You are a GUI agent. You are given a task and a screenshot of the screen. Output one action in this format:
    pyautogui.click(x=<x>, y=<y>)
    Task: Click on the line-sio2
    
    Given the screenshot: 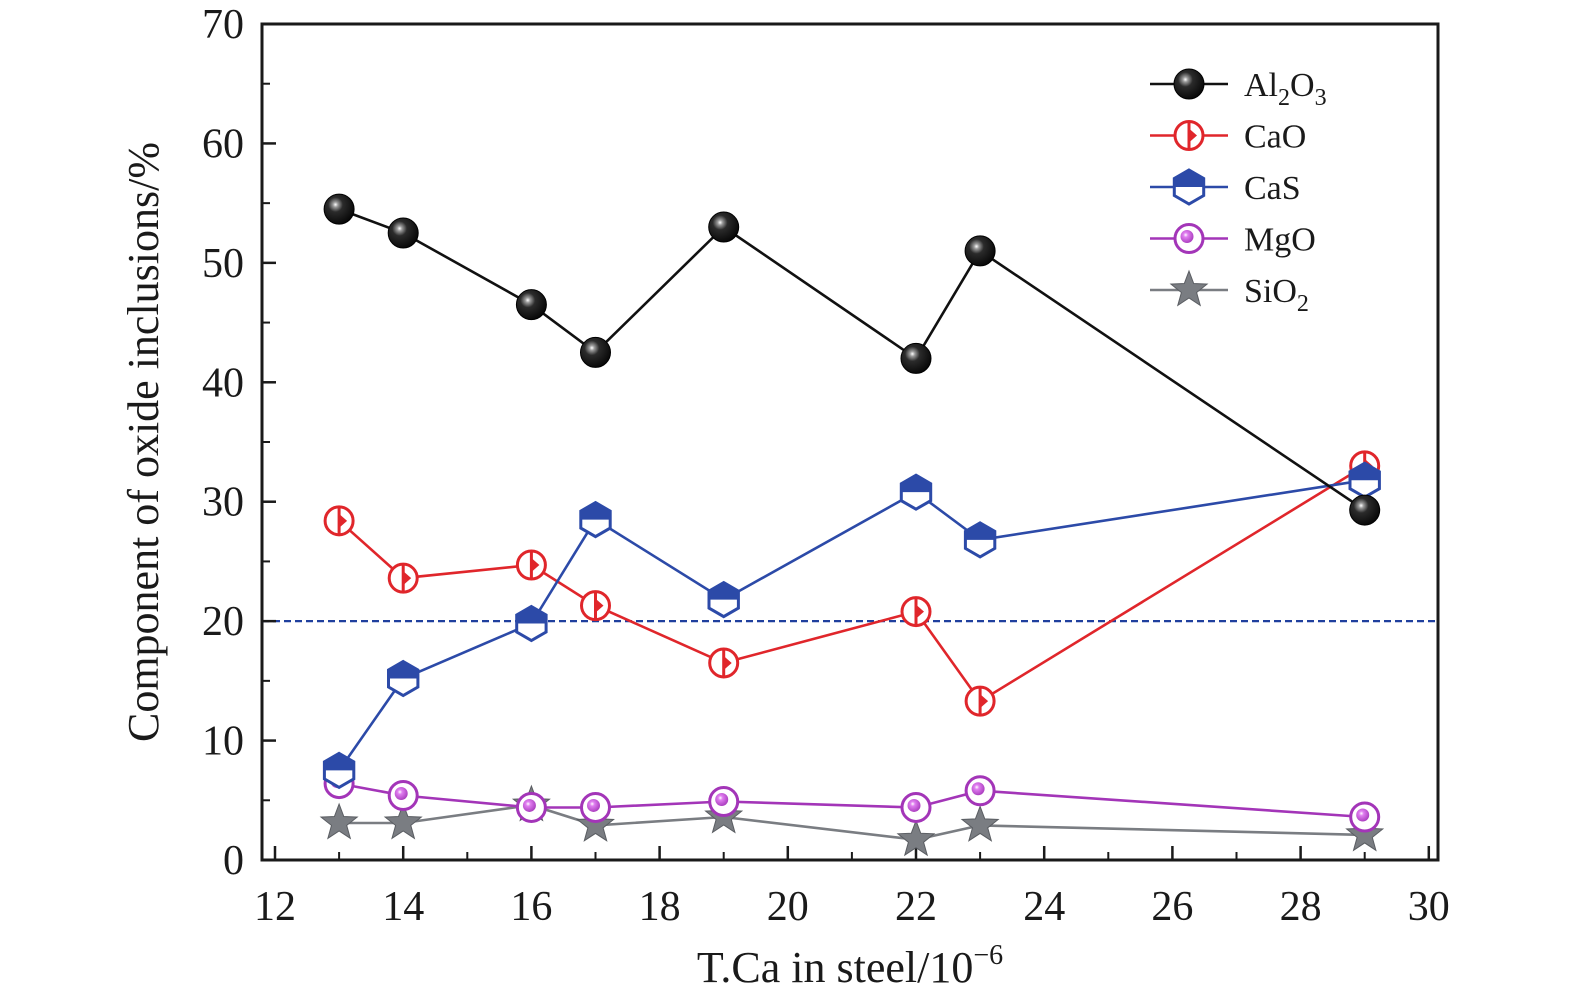 What is the action you would take?
    pyautogui.click(x=852, y=822)
    